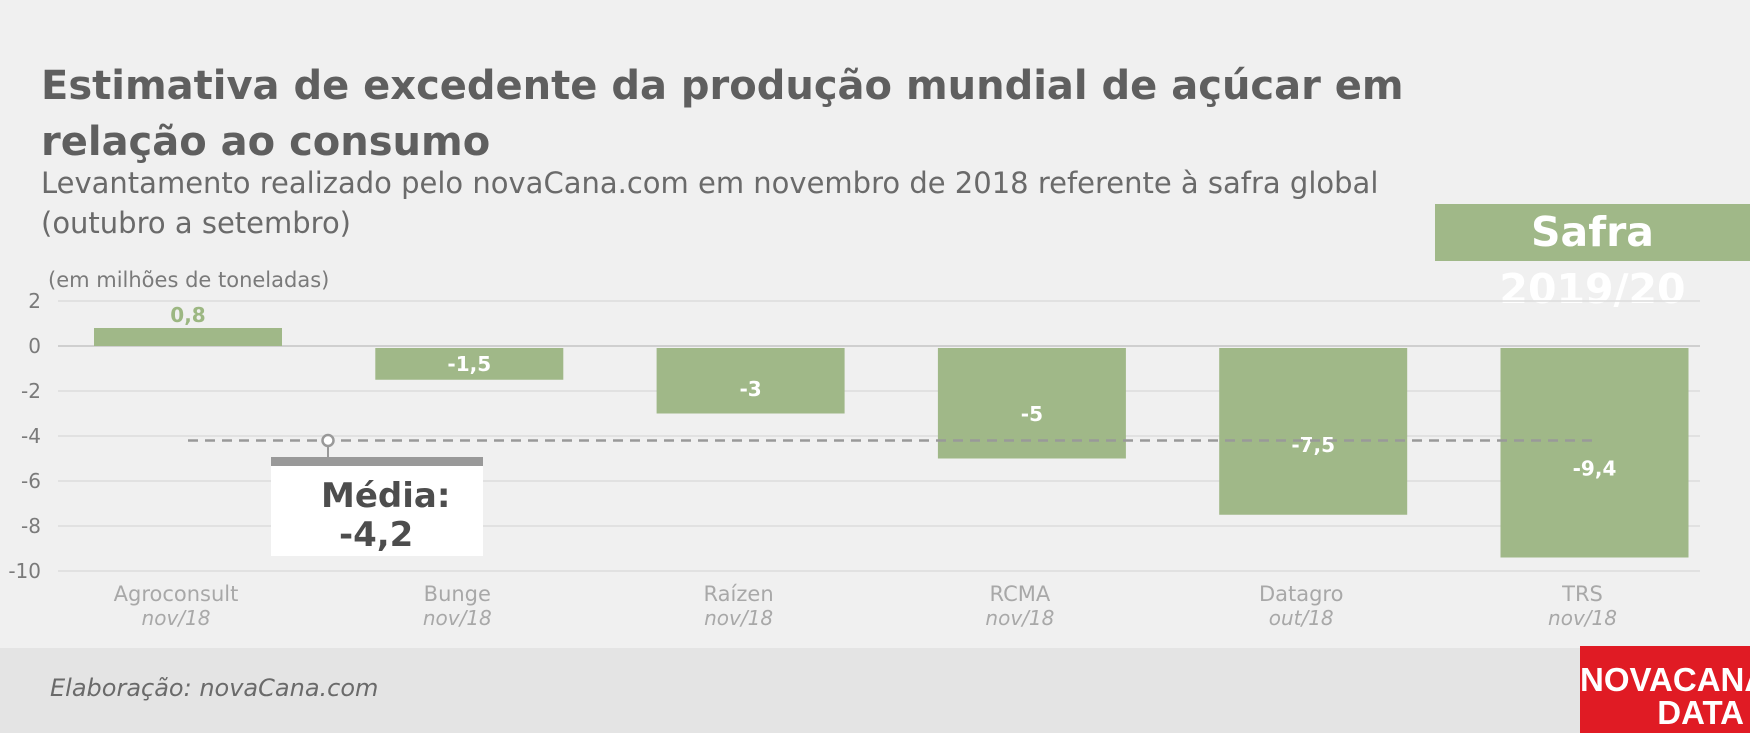 The image size is (1750, 733). Describe the element at coordinates (376, 535) in the screenshot. I see `average-value: -4,2` at that location.